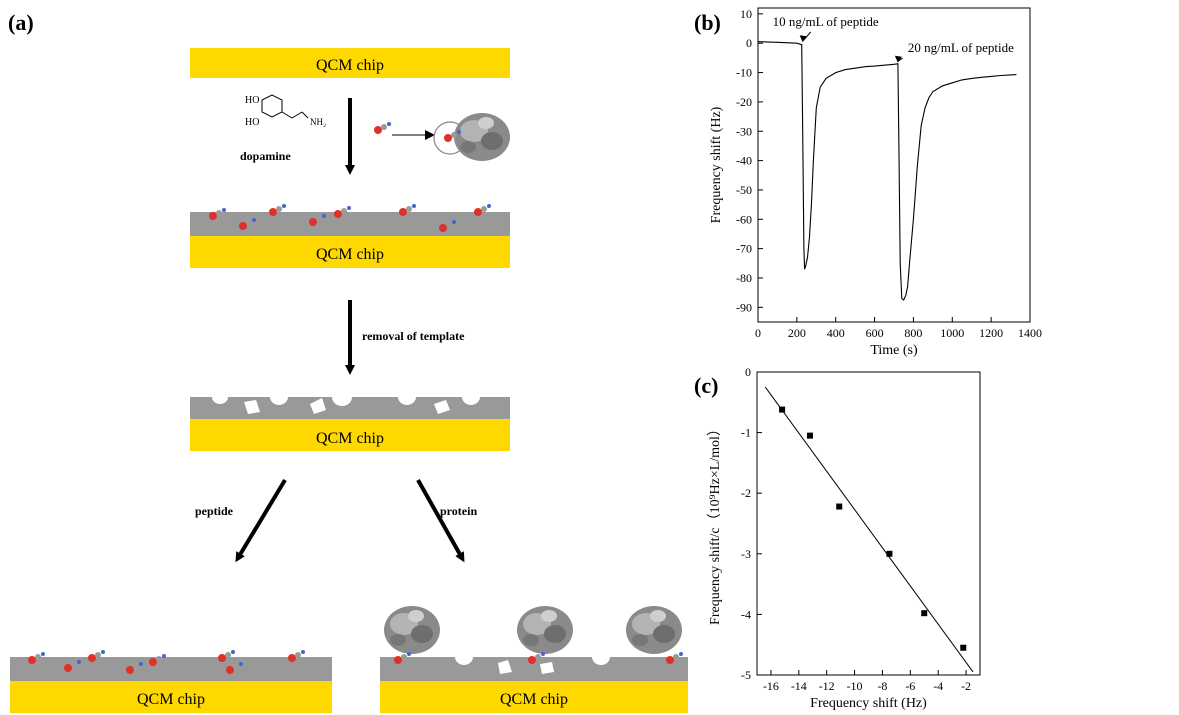  I want to click on panel-label-b: (b), so click(707, 22).